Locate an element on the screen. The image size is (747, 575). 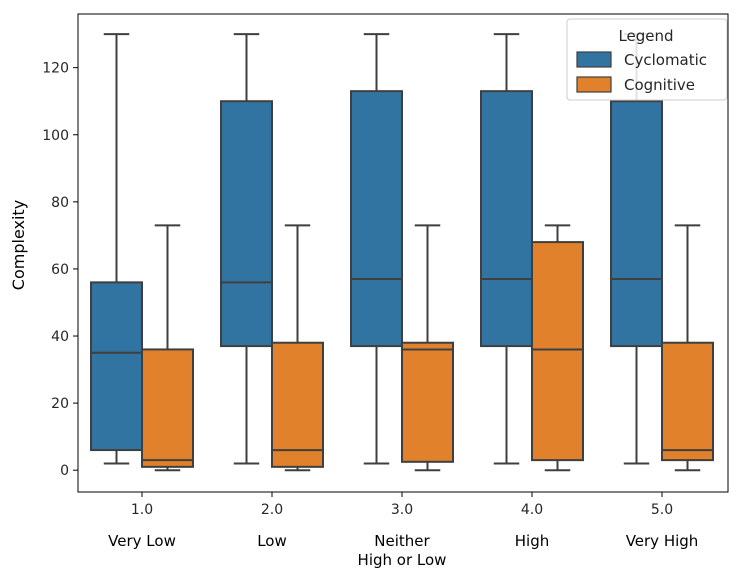
box-cyclomatic-3.0 is located at coordinates (376, 249).